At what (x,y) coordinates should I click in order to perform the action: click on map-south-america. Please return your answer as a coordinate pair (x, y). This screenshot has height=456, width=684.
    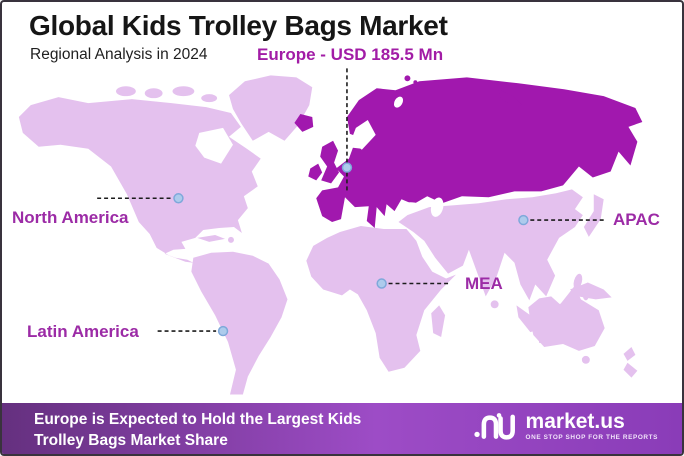
    Looking at the image, I should click on (239, 323).